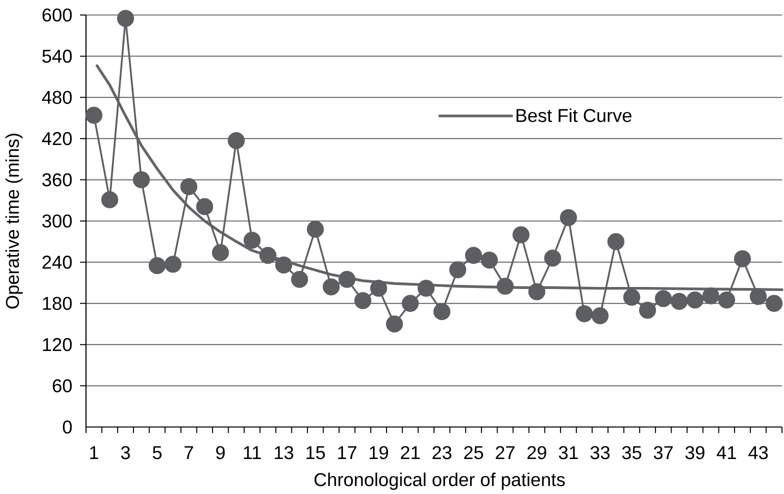 This screenshot has height=494, width=784. Describe the element at coordinates (94, 452) in the screenshot. I see `x-tick-label: 1` at that location.